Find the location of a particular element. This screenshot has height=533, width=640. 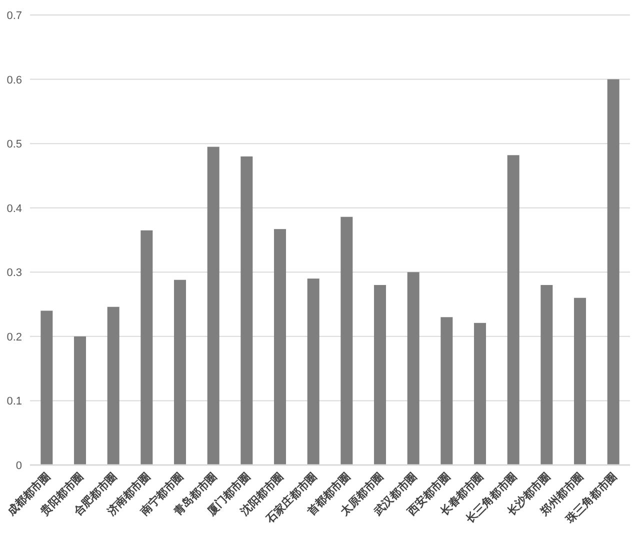

y-tick-label: 0.4 is located at coordinates (14, 208).